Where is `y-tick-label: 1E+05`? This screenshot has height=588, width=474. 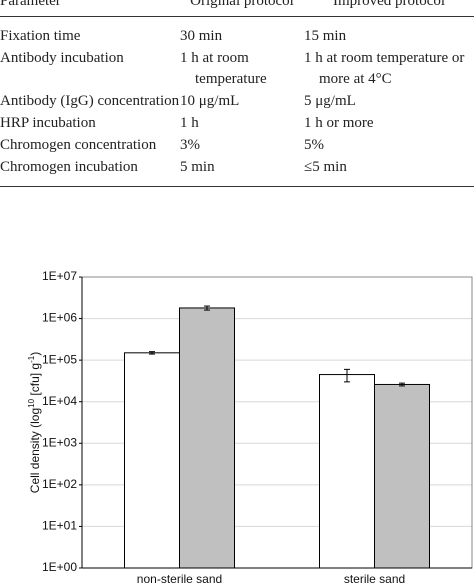 y-tick-label: 1E+05 is located at coordinates (59, 359).